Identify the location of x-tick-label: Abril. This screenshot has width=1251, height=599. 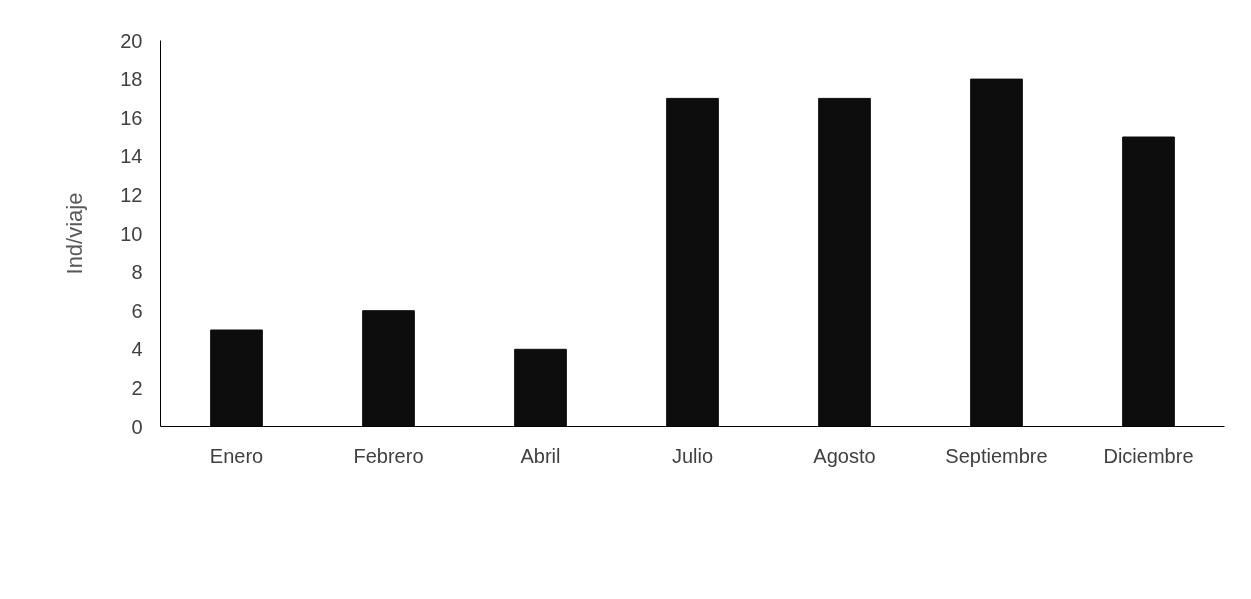
(540, 455).